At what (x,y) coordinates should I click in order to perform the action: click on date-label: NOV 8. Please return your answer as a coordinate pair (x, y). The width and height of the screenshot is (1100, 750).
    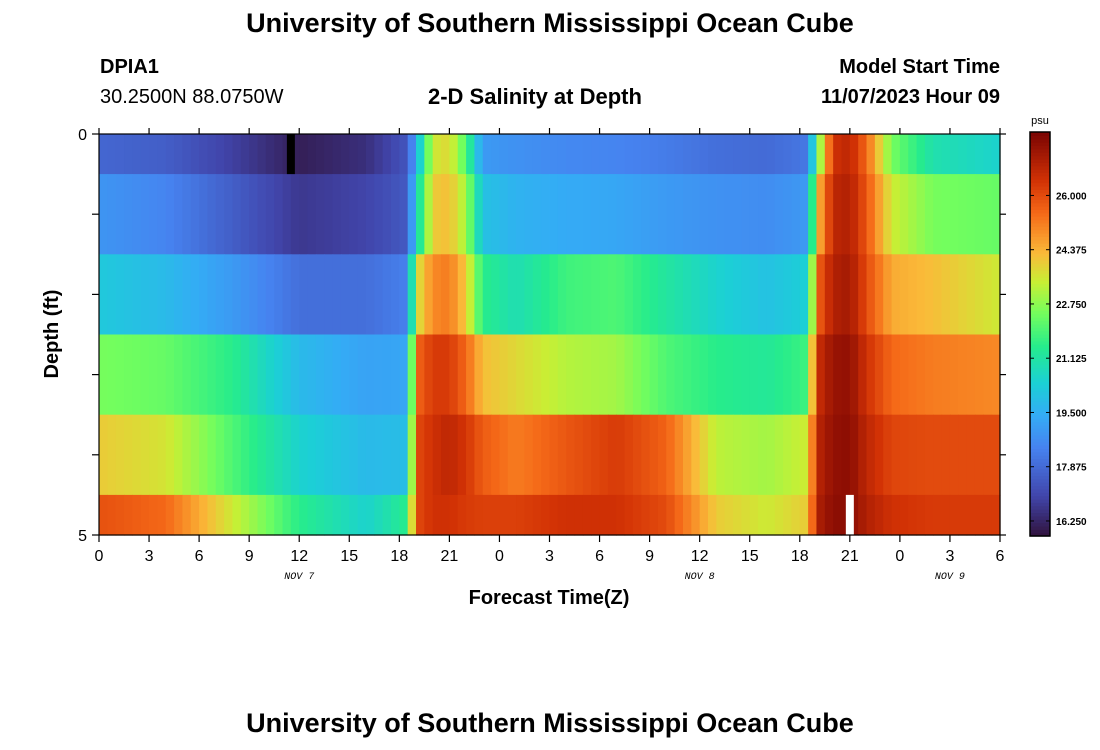
    Looking at the image, I should click on (700, 577).